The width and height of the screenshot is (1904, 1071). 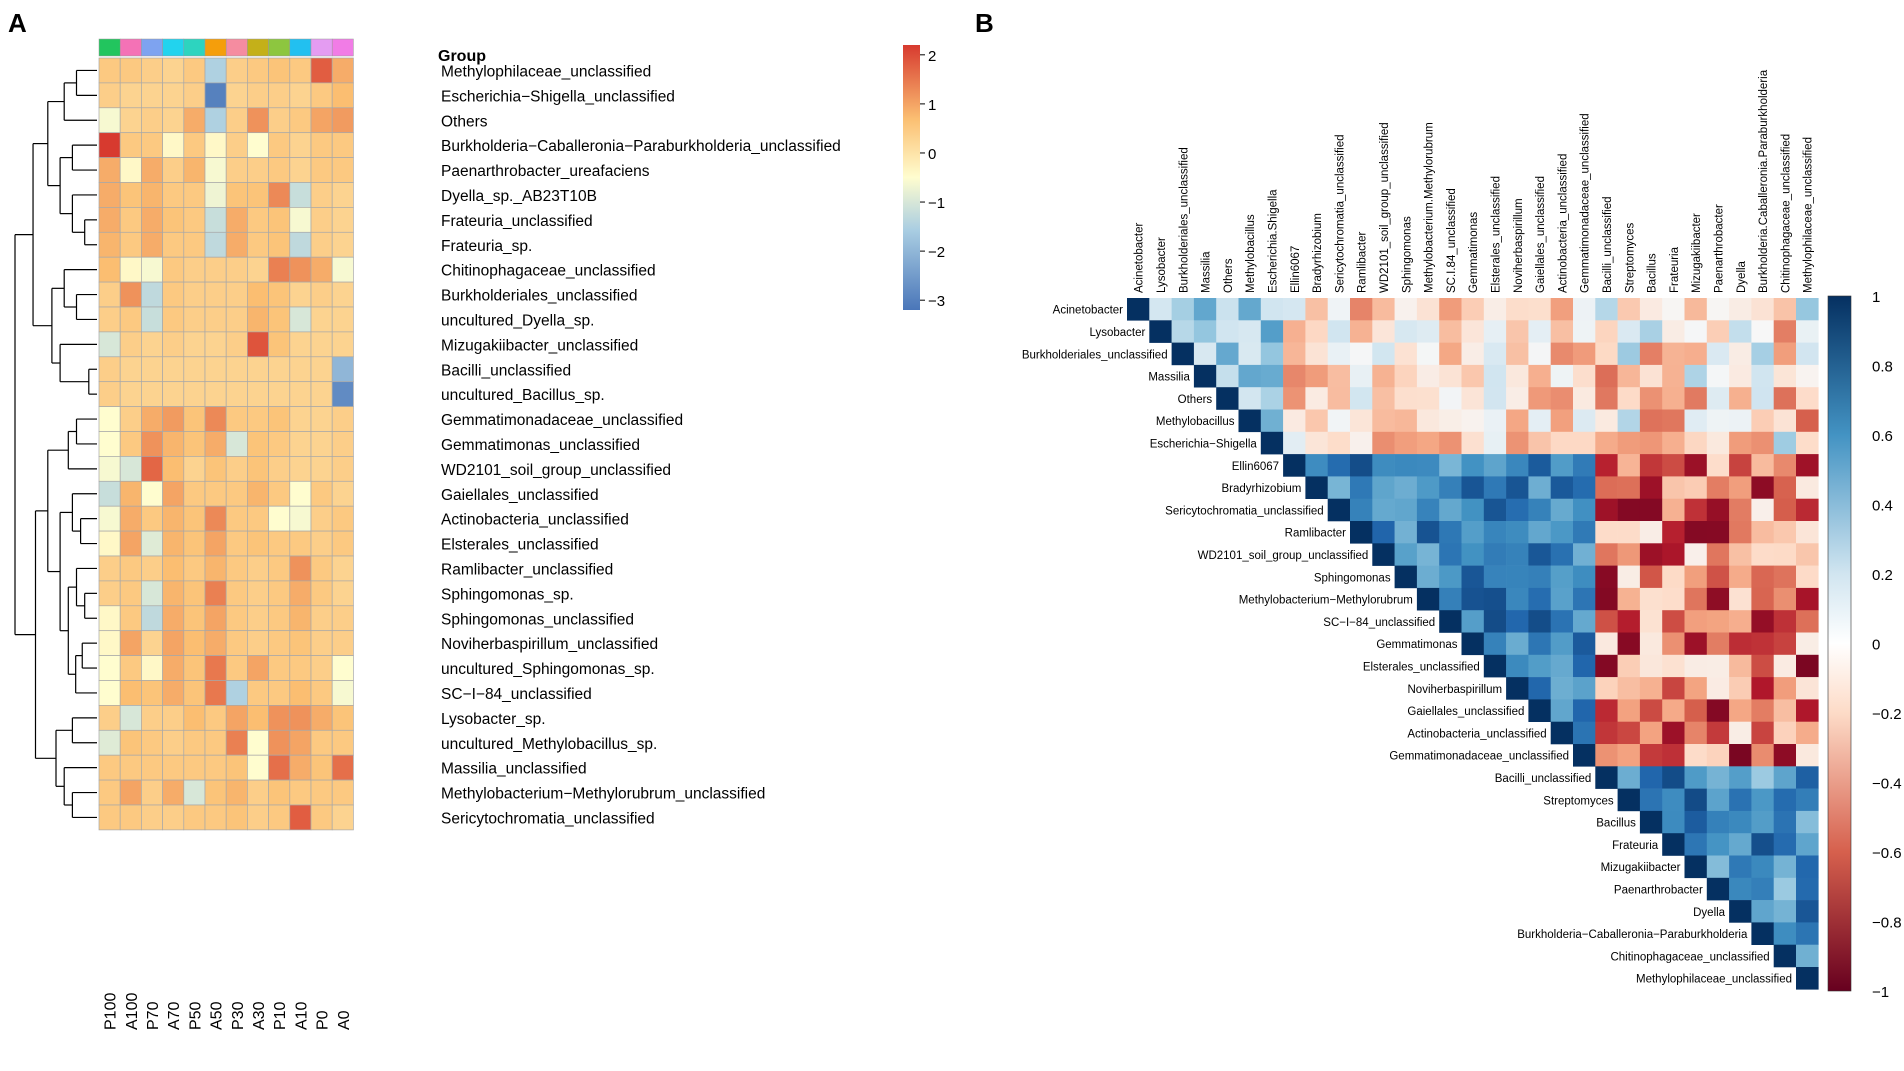 What do you see at coordinates (1162, 265) in the screenshot?
I see `correlation-column-label: Lysobacter` at bounding box center [1162, 265].